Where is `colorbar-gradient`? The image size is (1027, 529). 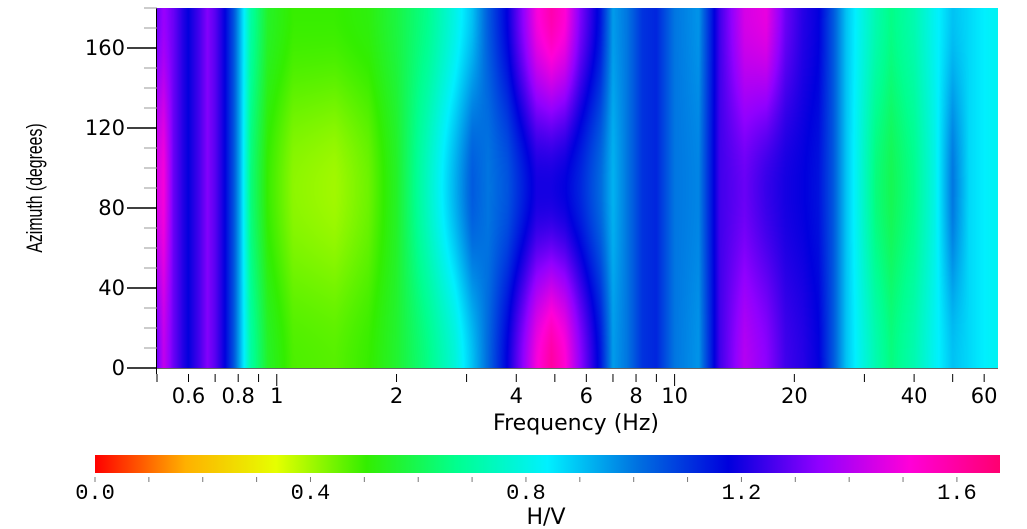 colorbar-gradient is located at coordinates (547, 464).